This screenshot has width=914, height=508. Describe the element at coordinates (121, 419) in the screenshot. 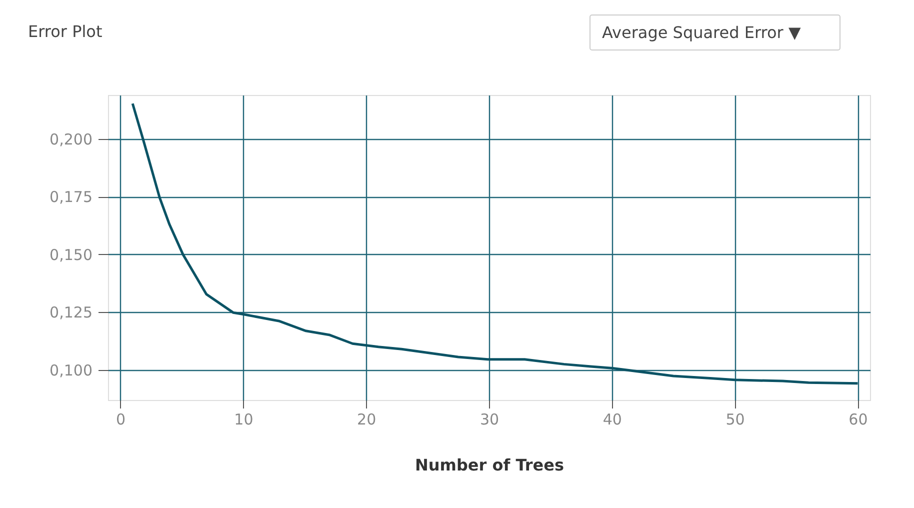

I see `x-tick-label: 0` at that location.